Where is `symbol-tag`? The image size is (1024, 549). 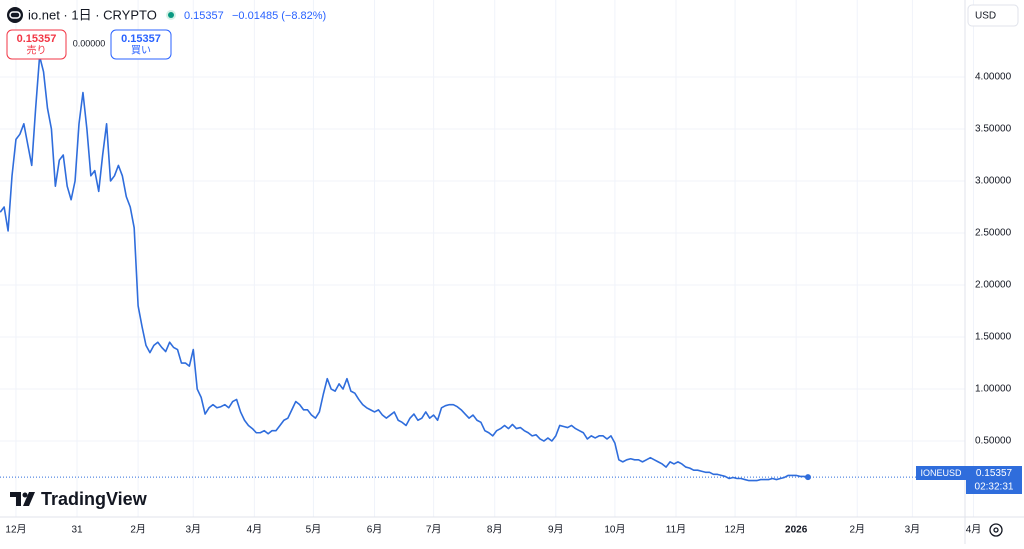 symbol-tag is located at coordinates (941, 473).